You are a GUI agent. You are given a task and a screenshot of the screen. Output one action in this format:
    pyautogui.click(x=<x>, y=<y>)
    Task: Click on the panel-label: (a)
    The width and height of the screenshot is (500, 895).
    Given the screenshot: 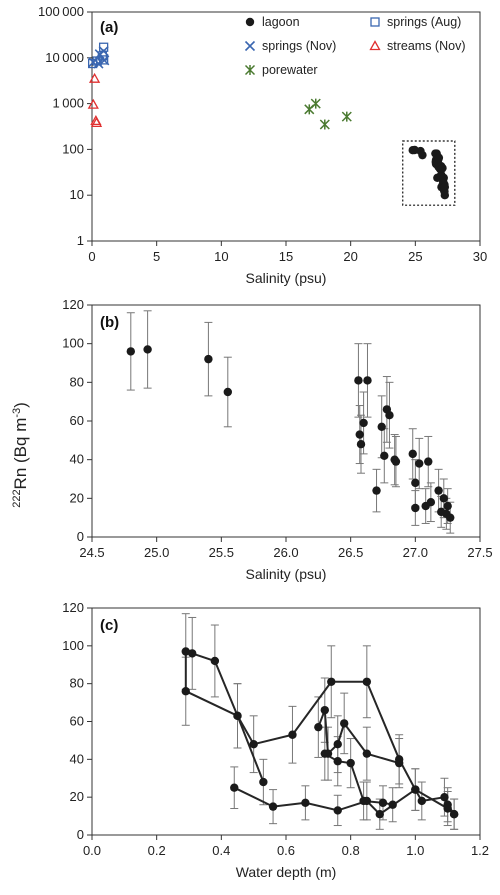 What is the action you would take?
    pyautogui.click(x=109, y=27)
    